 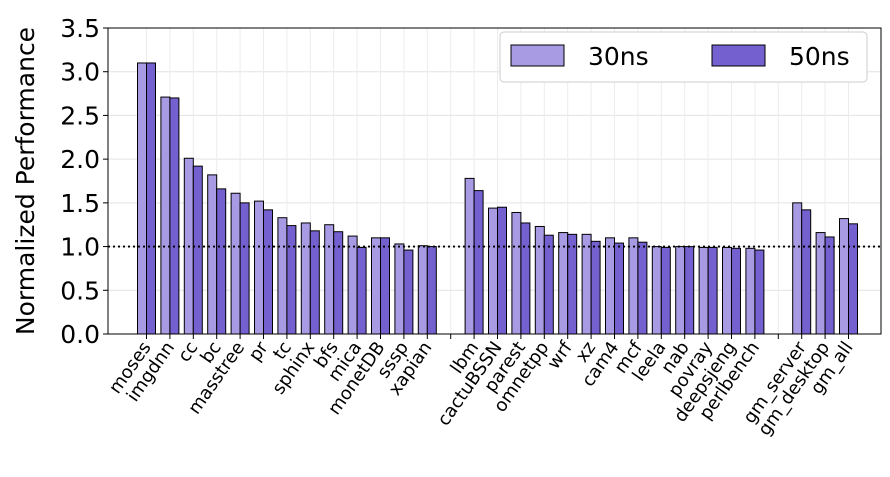 What do you see at coordinates (829, 285) in the screenshot?
I see `bar-50ns-gm_desktop` at bounding box center [829, 285].